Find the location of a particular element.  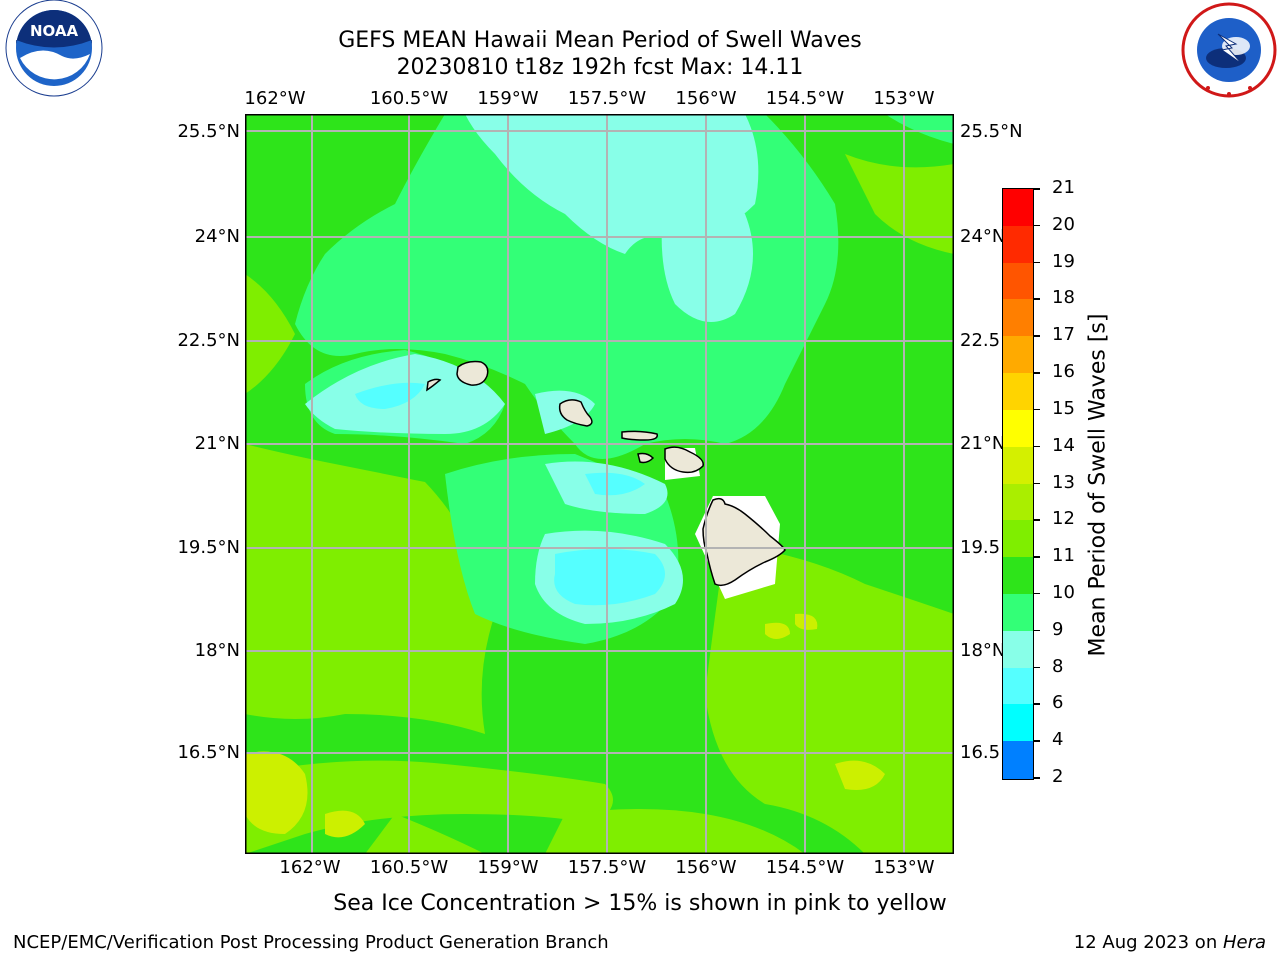

title-line-2: 20230810 t18z 192h fcst Max: 14.11 is located at coordinates (600, 67).